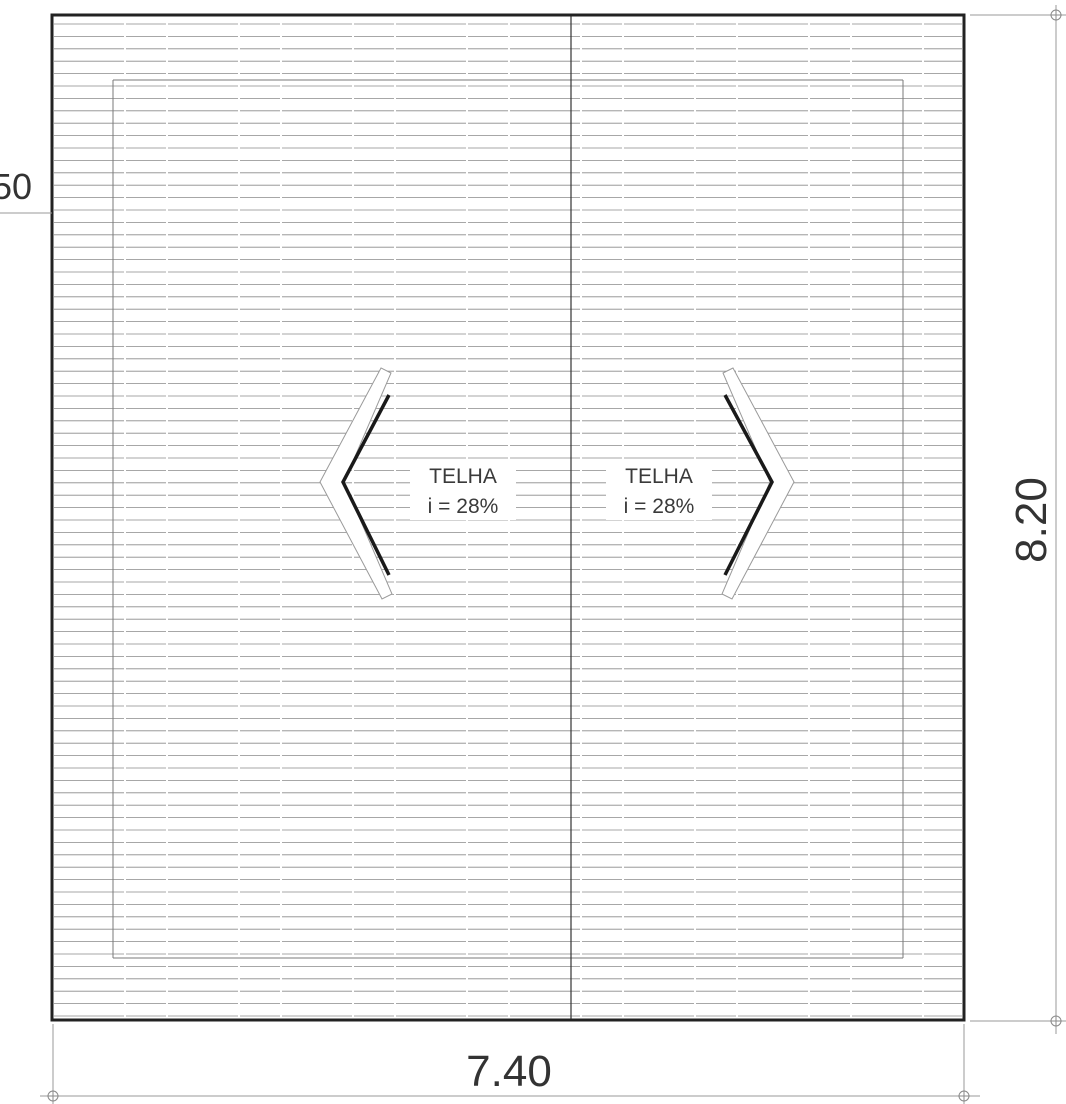  I want to click on dimension-height-label: 8.20, so click(1031, 520).